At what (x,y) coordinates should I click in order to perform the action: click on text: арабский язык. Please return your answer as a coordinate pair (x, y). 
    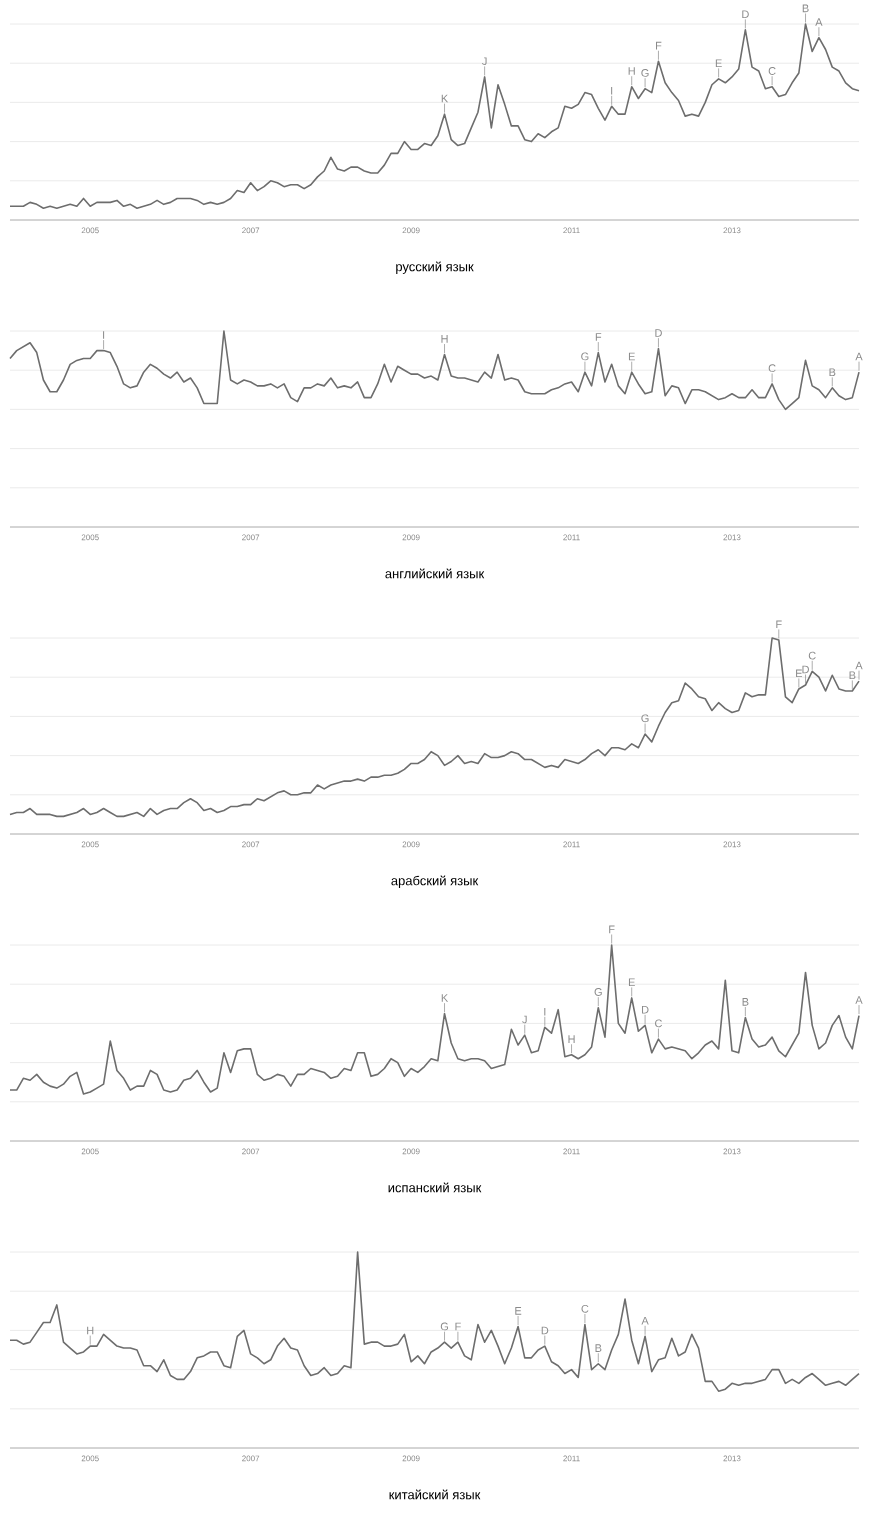
    Looking at the image, I should click on (435, 881).